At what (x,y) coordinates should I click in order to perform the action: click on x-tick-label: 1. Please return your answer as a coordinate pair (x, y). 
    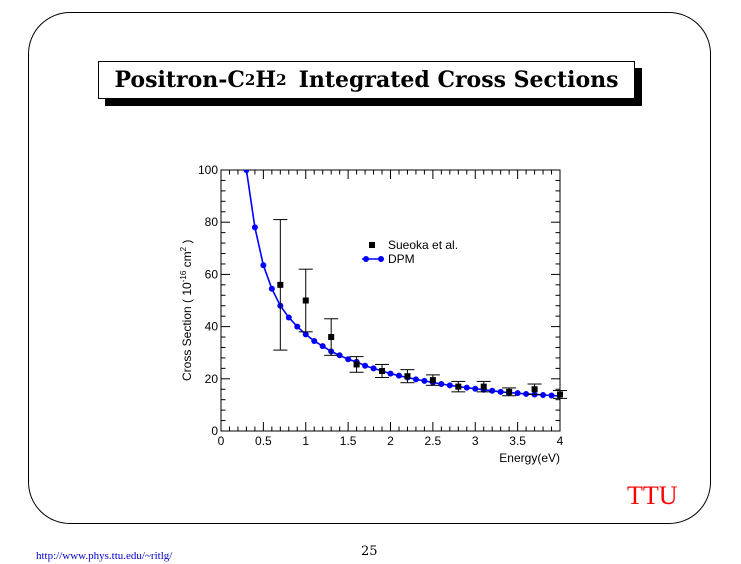
    Looking at the image, I should click on (305, 441).